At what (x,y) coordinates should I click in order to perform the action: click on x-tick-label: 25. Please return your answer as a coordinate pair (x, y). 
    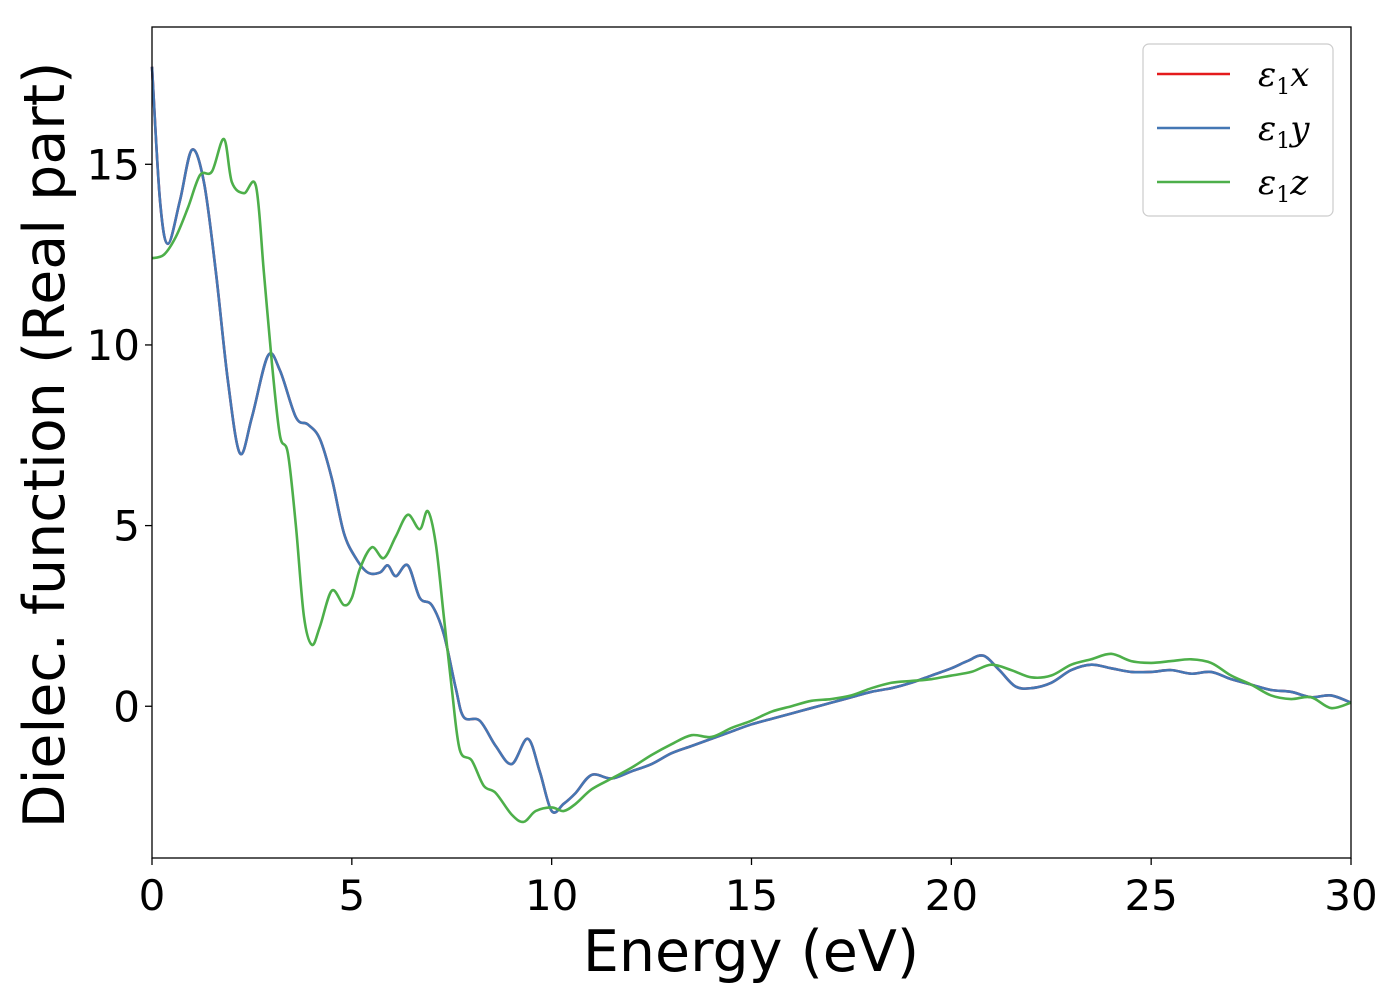
    Looking at the image, I should click on (1150, 895).